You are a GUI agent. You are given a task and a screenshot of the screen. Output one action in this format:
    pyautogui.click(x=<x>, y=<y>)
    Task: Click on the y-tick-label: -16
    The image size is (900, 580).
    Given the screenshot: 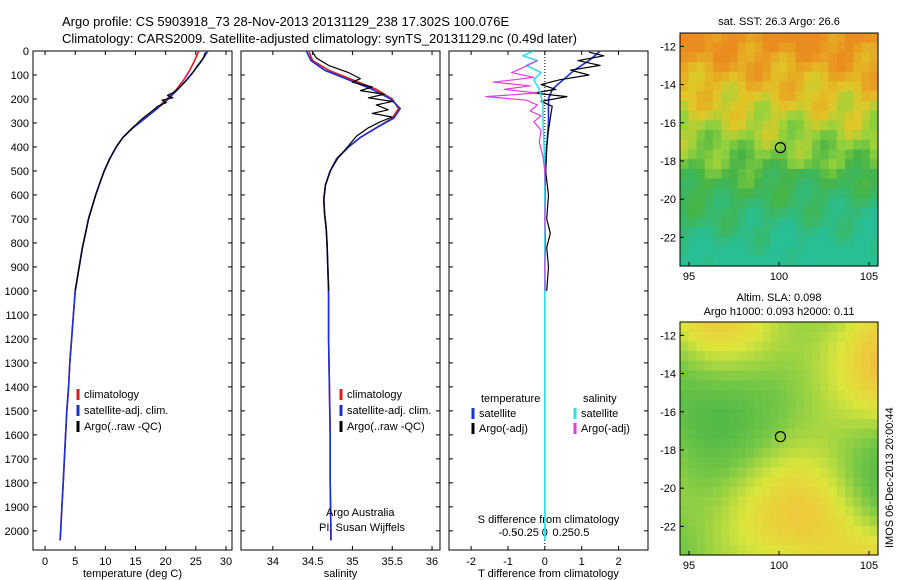 What is the action you would take?
    pyautogui.click(x=668, y=413)
    